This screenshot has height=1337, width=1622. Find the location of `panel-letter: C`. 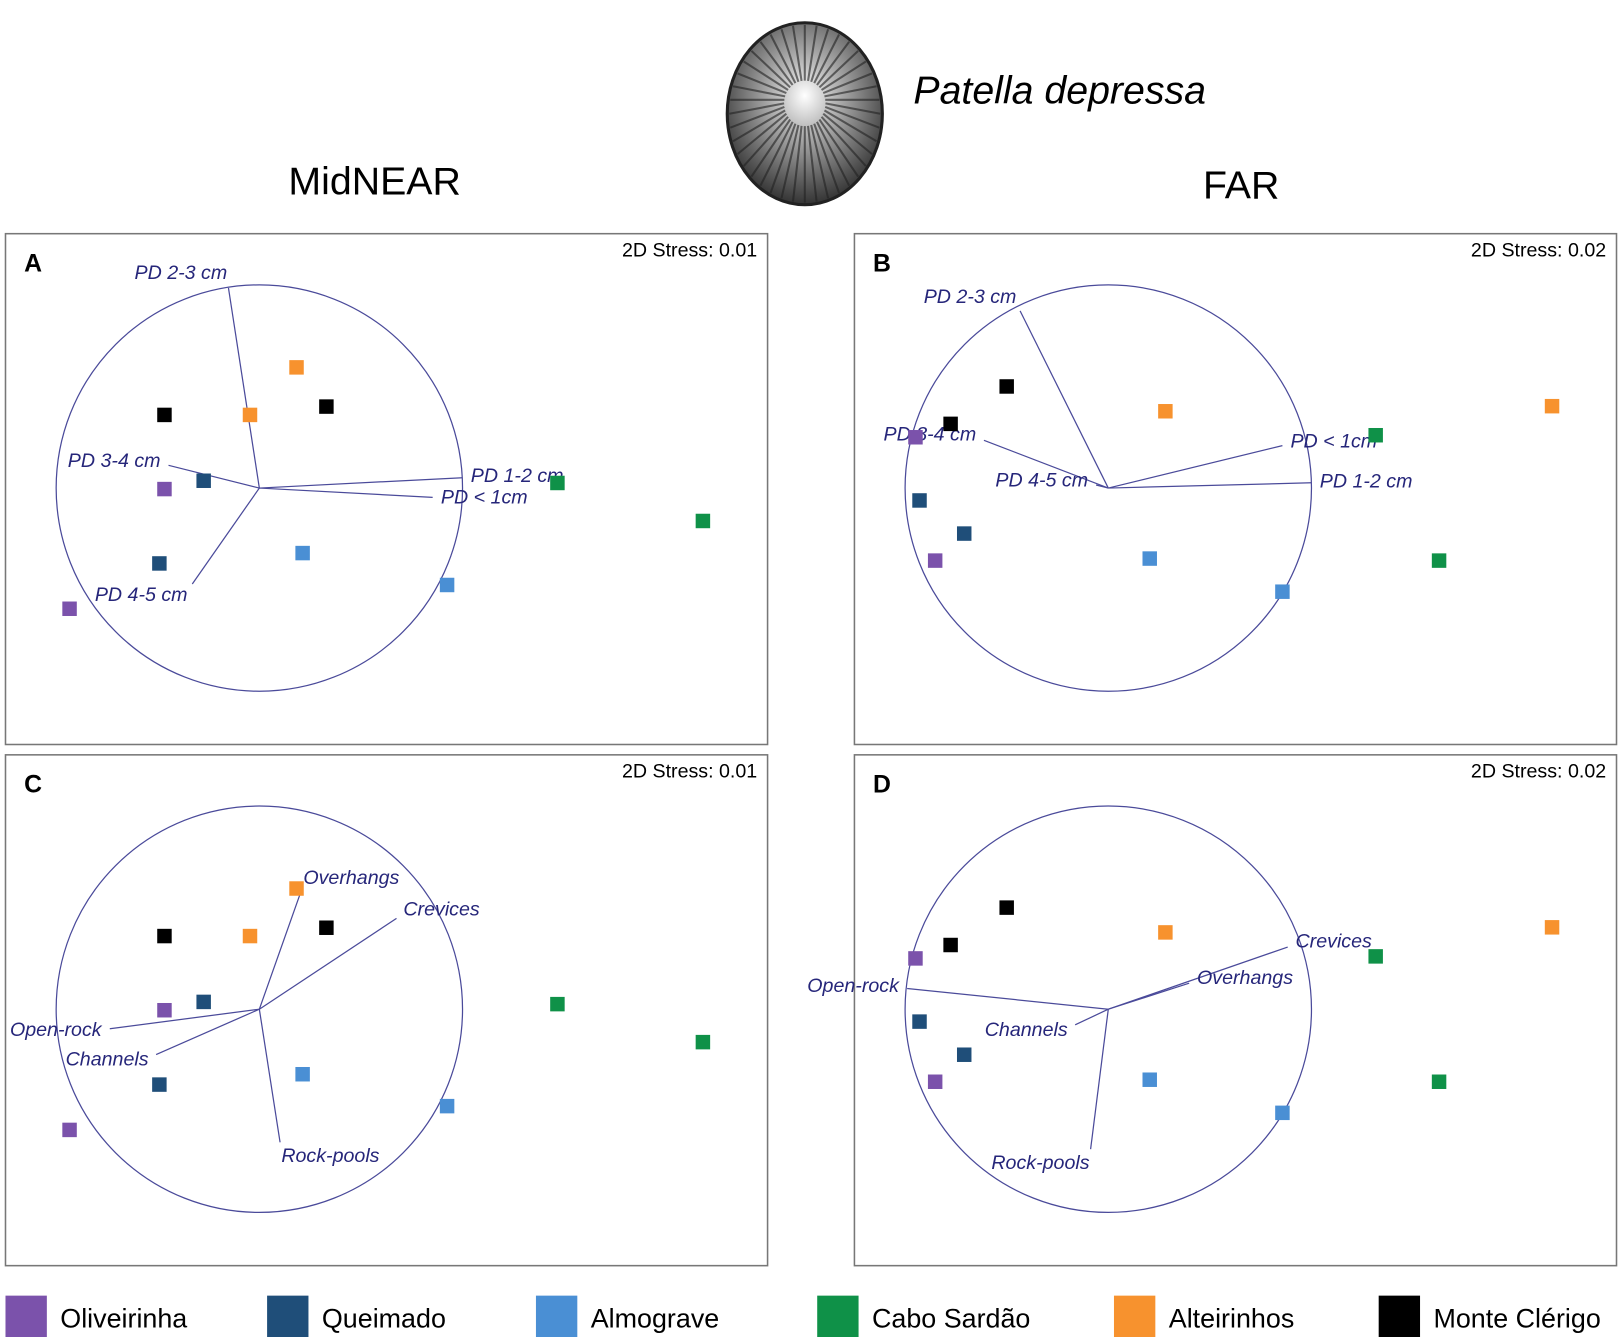

panel-letter: C is located at coordinates (33, 784).